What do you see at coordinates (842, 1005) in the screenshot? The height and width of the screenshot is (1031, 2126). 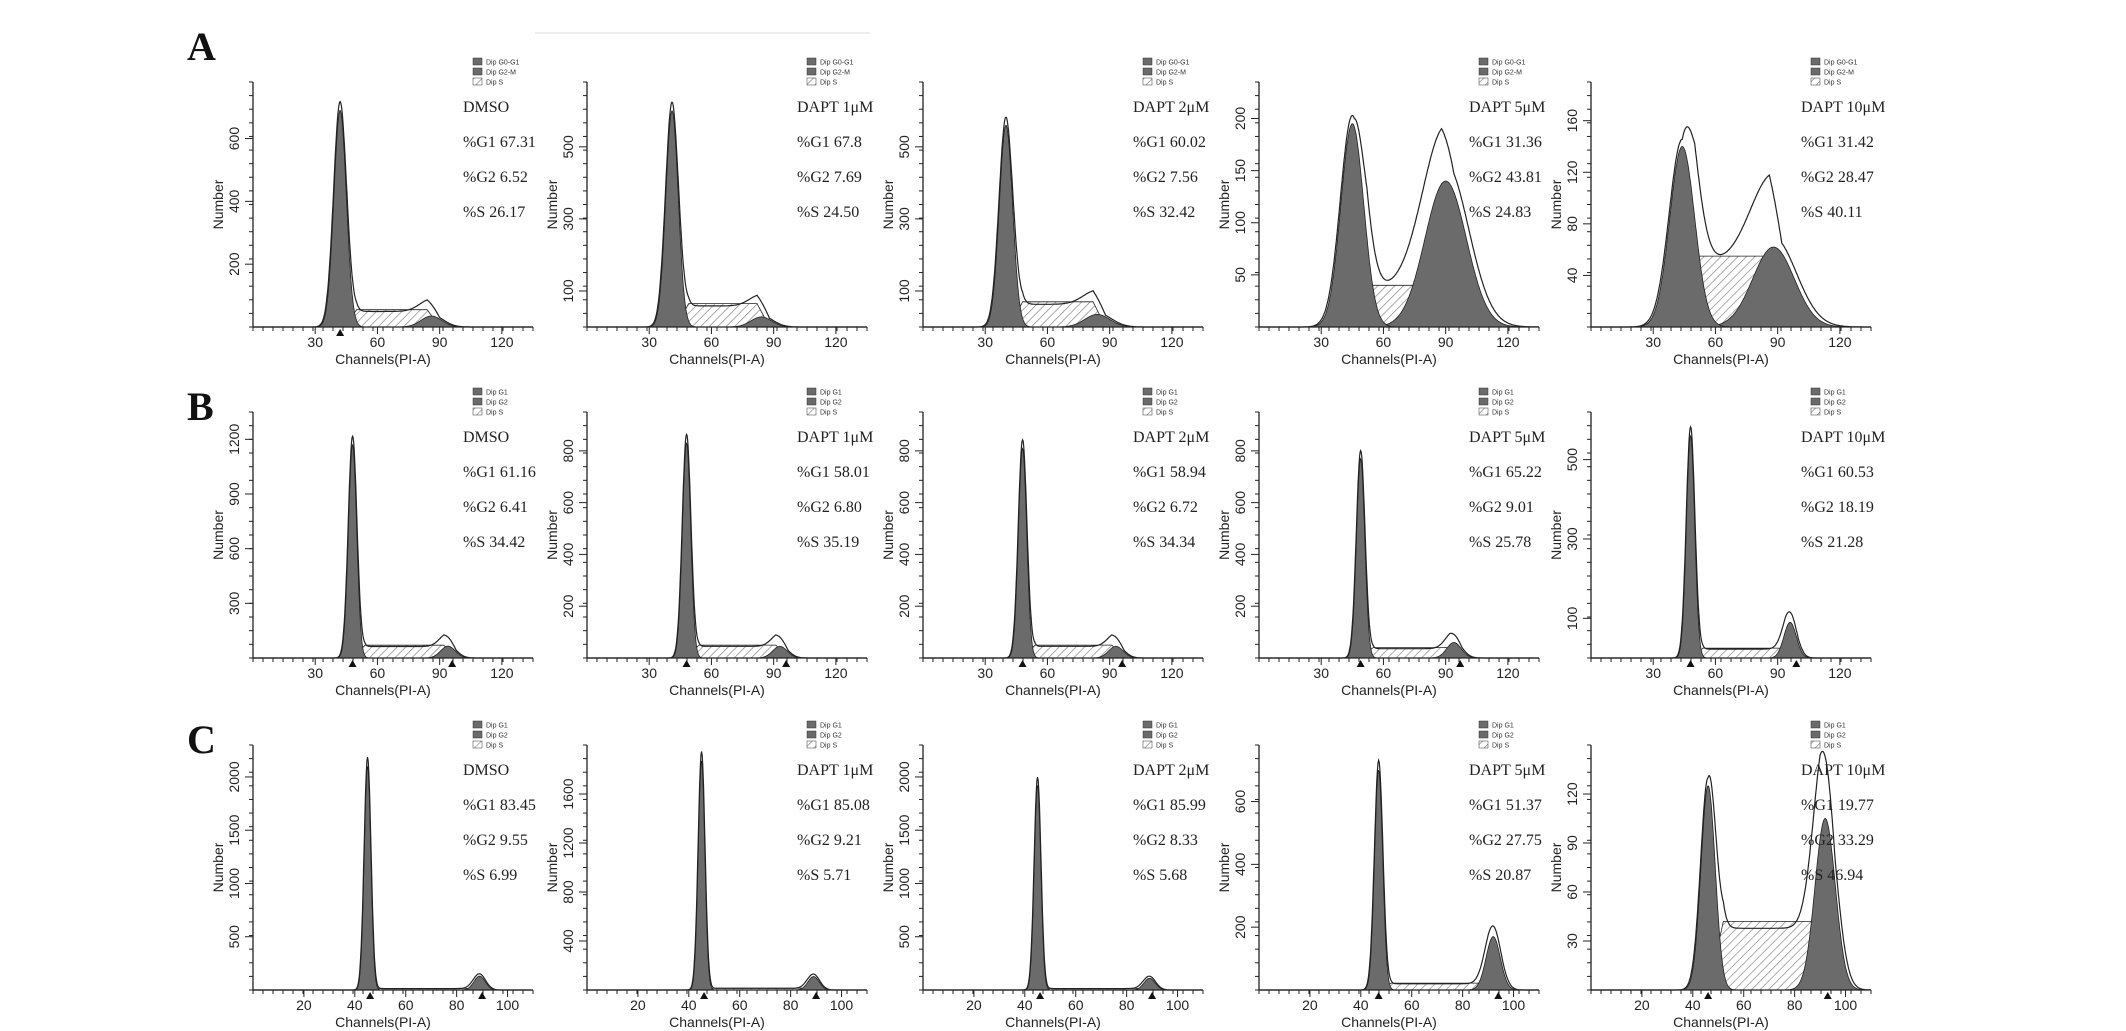 I see `x-tick-label: 100` at bounding box center [842, 1005].